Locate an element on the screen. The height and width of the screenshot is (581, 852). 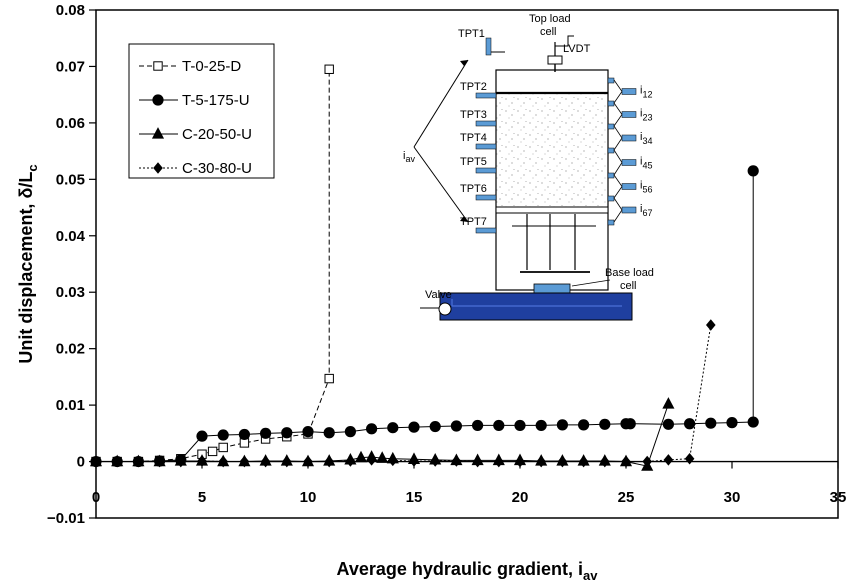
x-tick-label: 5 is located at coordinates (202, 497).